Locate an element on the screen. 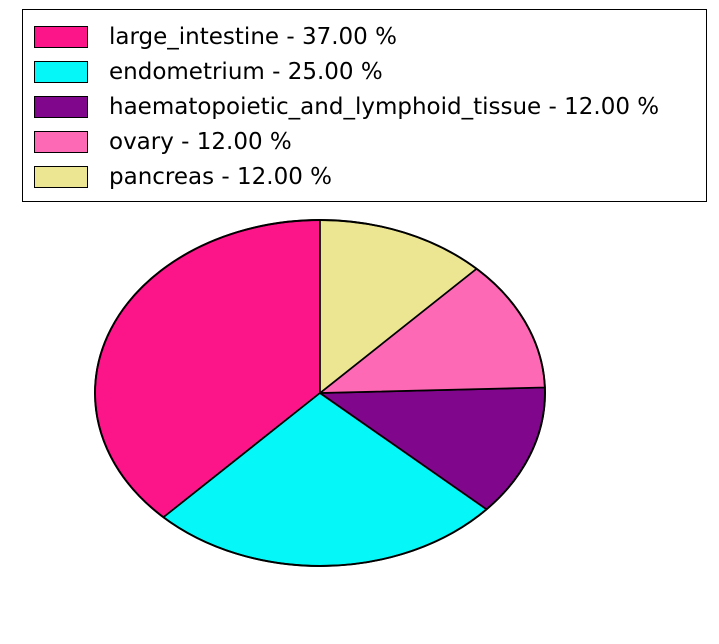 The height and width of the screenshot is (644, 719). legend-item-label: endometrium - 25.00 % is located at coordinates (246, 71).